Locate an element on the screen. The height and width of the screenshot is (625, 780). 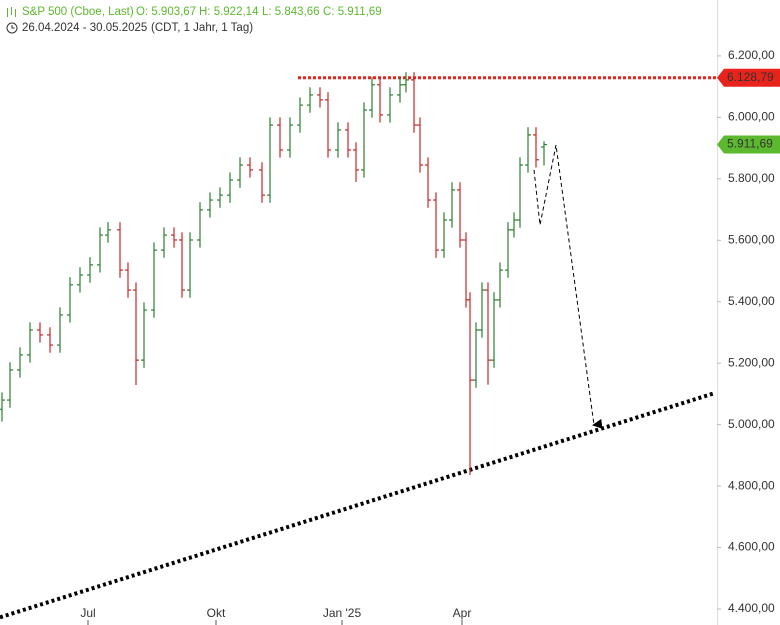
chart-info: (CDT, 1 Jahr, 1 Tag) is located at coordinates (202, 28).